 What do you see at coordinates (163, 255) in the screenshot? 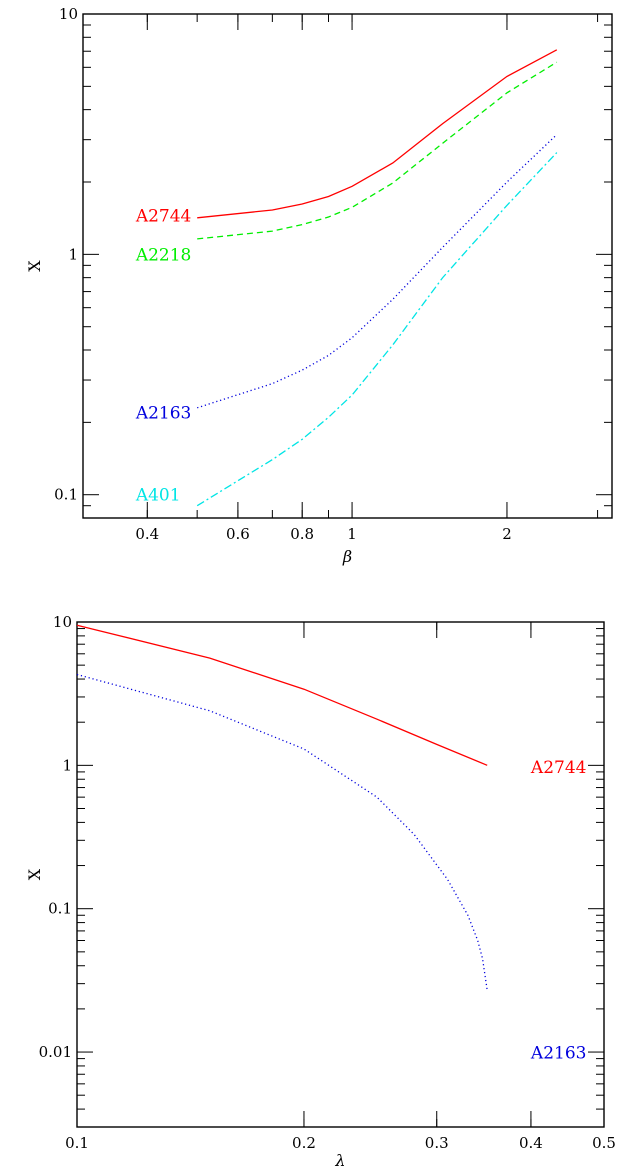
I see `series-label-a2218: A2218` at bounding box center [163, 255].